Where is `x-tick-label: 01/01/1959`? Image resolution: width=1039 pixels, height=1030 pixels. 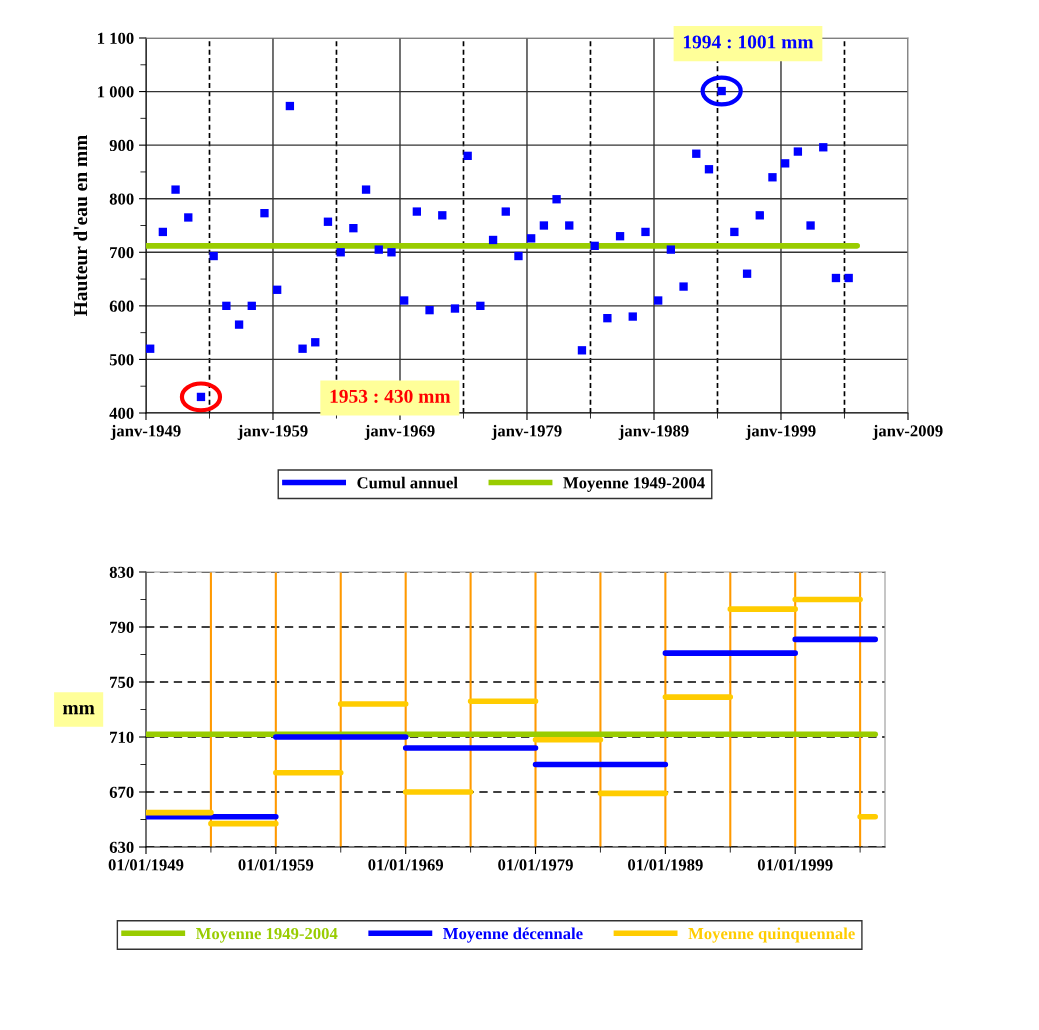 x-tick-label: 01/01/1959 is located at coordinates (276, 865).